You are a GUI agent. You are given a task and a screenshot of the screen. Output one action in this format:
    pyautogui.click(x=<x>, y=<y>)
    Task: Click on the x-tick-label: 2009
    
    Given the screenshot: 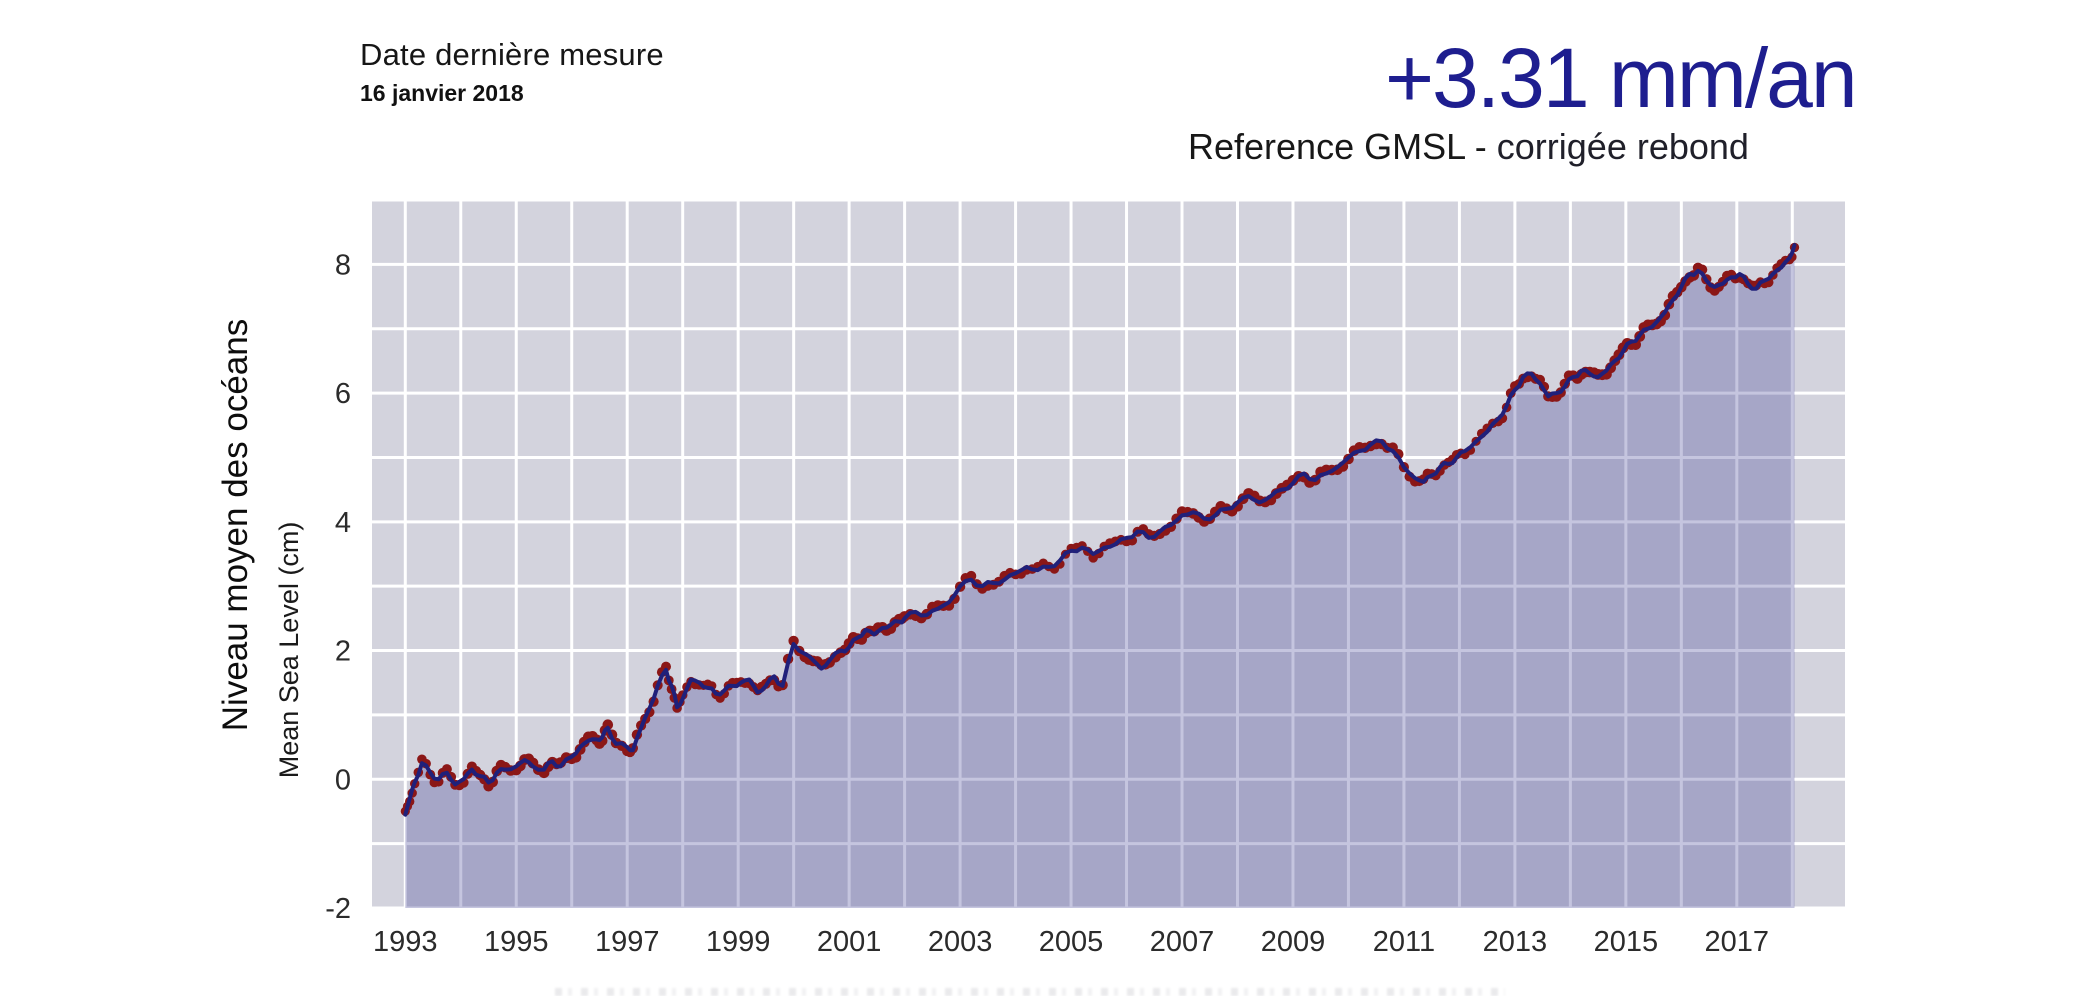 What is the action you would take?
    pyautogui.click(x=1293, y=942)
    